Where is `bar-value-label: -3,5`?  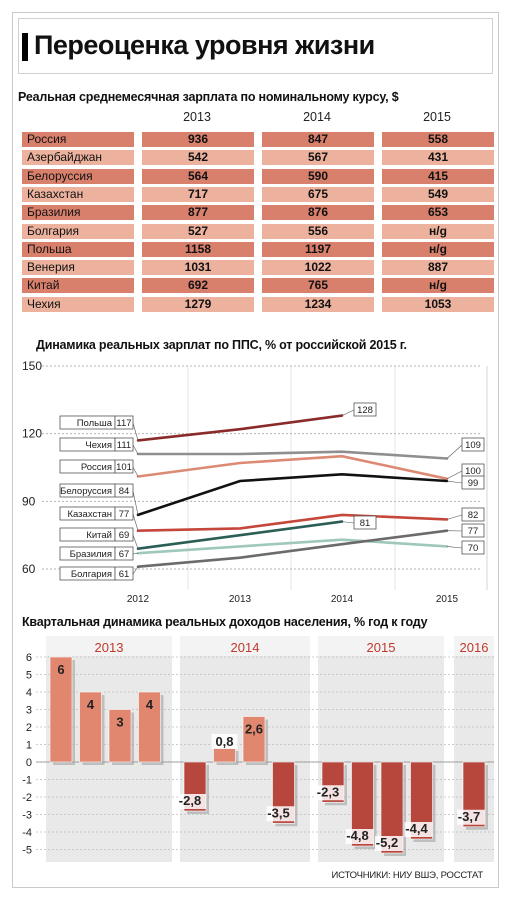
bar-value-label: -3,5 is located at coordinates (278, 812).